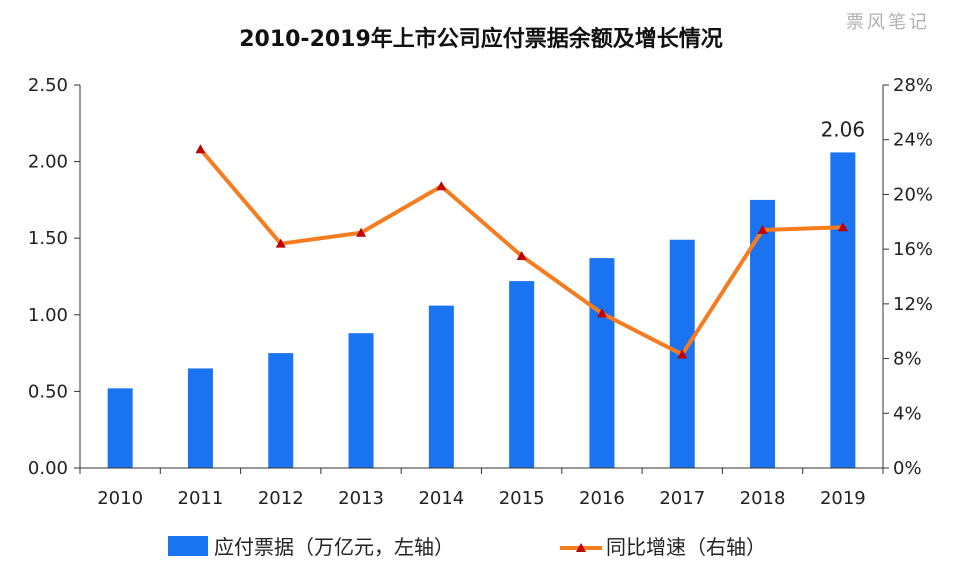  What do you see at coordinates (48, 238) in the screenshot?
I see `left-tick-label: 1.50` at bounding box center [48, 238].